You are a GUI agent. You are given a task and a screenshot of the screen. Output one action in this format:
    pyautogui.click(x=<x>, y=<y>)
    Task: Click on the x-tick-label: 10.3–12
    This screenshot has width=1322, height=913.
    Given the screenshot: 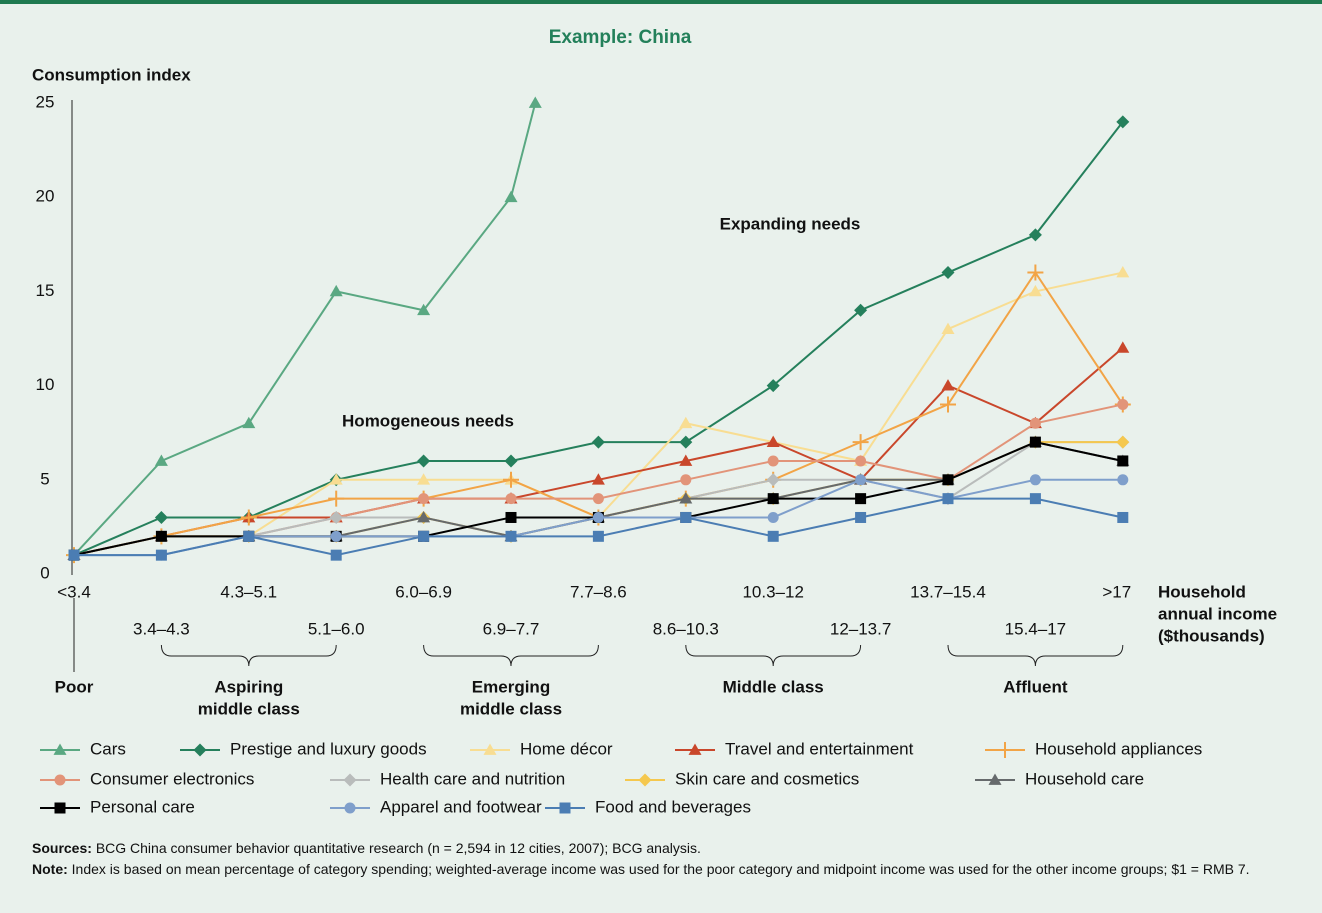 What is the action you would take?
    pyautogui.click(x=772, y=591)
    